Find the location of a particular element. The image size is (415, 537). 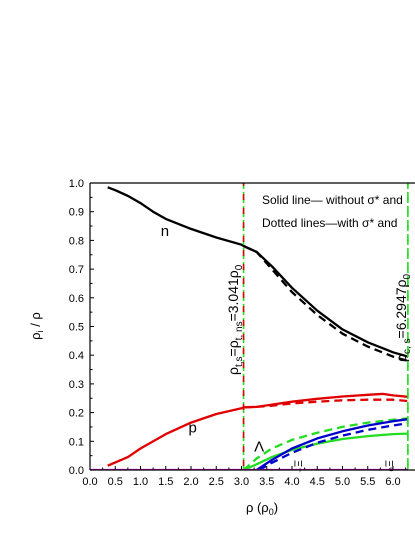

right-marker-label: ρc, s=6.2947ρ0 is located at coordinates (403, 318).